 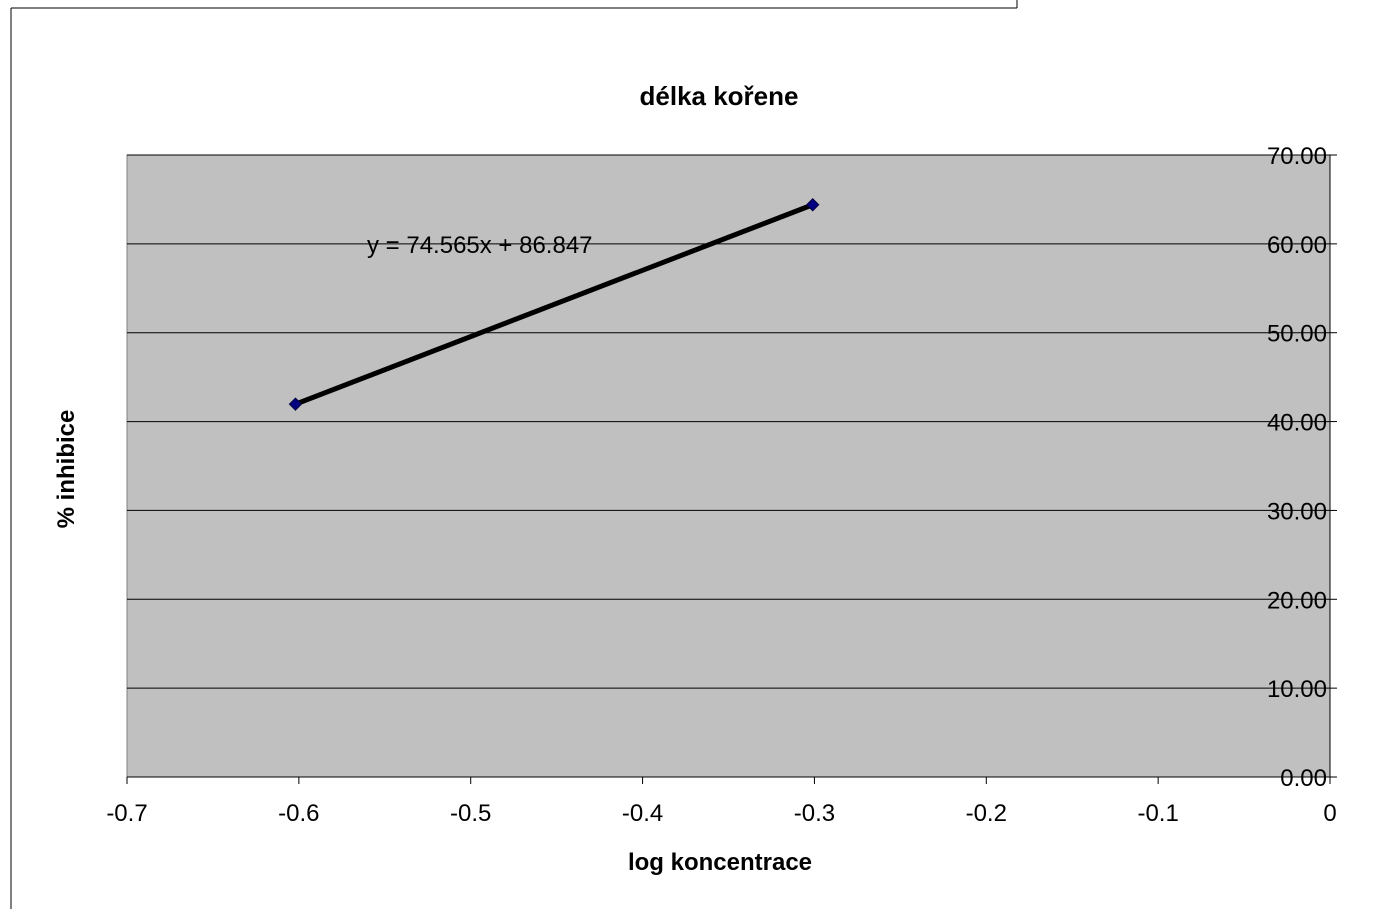 I want to click on y-tick-label: 0.00, so click(x=1303, y=778).